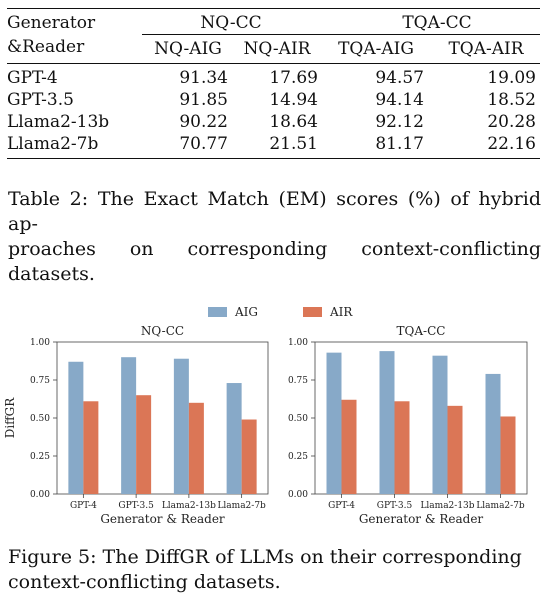 The height and width of the screenshot is (604, 547). What do you see at coordinates (399, 100) in the screenshot?
I see `cell-value: 94.14` at bounding box center [399, 100].